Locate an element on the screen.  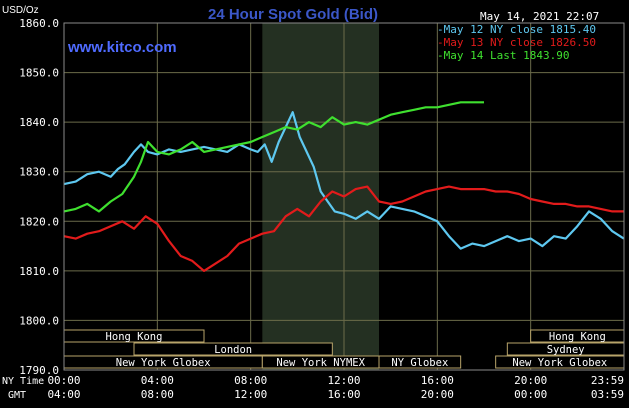
y-tick-label: 1800.0 is located at coordinates (39, 320).